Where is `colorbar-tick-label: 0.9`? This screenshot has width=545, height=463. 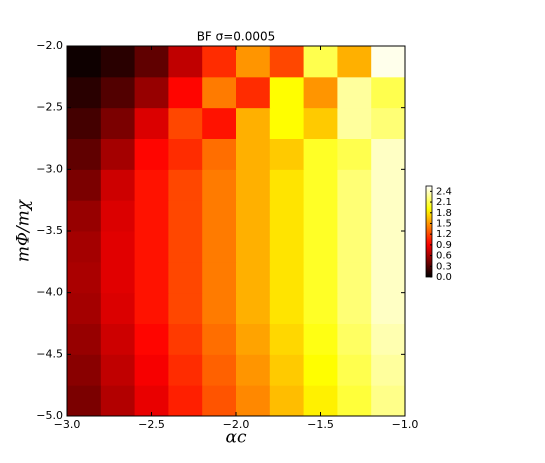
colorbar-tick-label: 0.9 is located at coordinates (444, 245).